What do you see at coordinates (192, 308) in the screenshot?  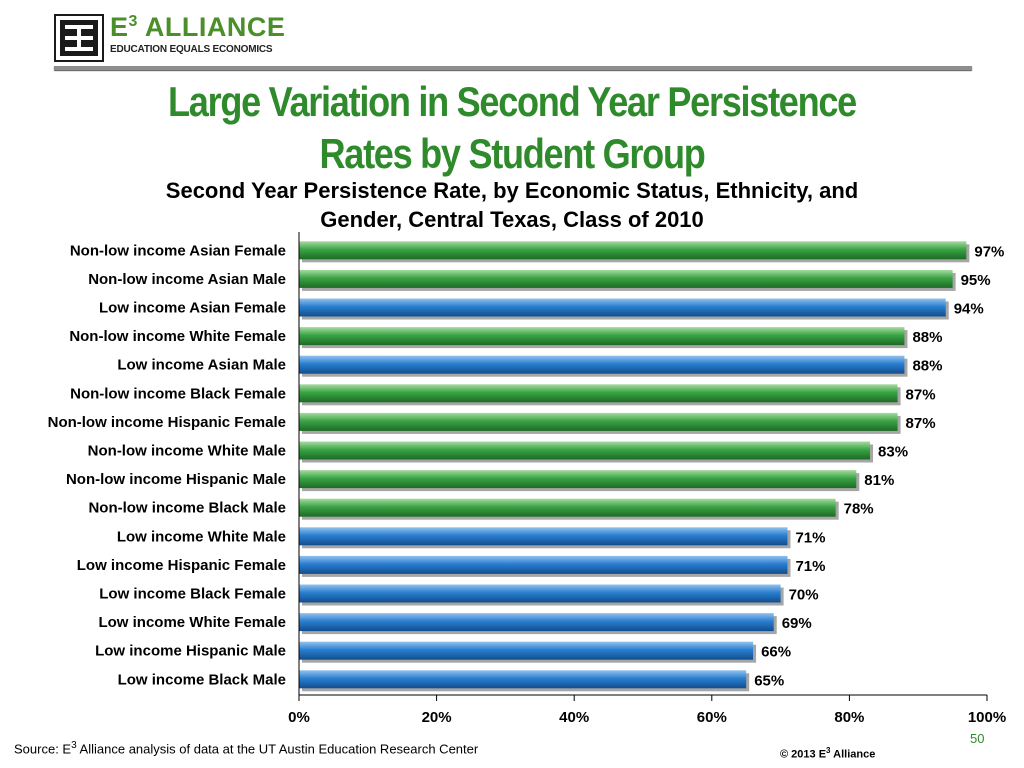 I see `category-label-low-income-asian-female: Low income Asian Female` at bounding box center [192, 308].